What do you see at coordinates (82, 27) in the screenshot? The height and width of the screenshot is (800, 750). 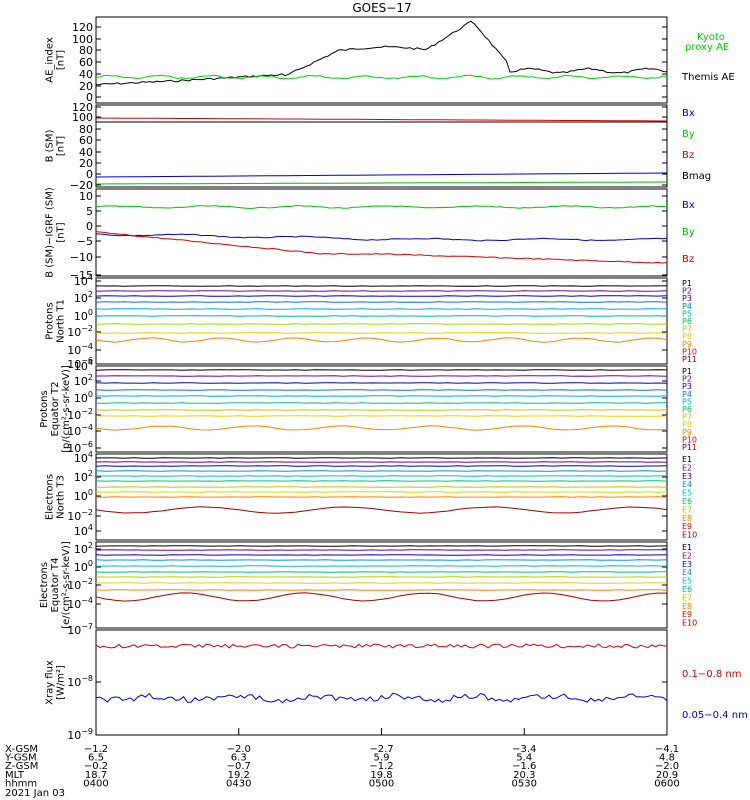 I see `tick-label: 120` at bounding box center [82, 27].